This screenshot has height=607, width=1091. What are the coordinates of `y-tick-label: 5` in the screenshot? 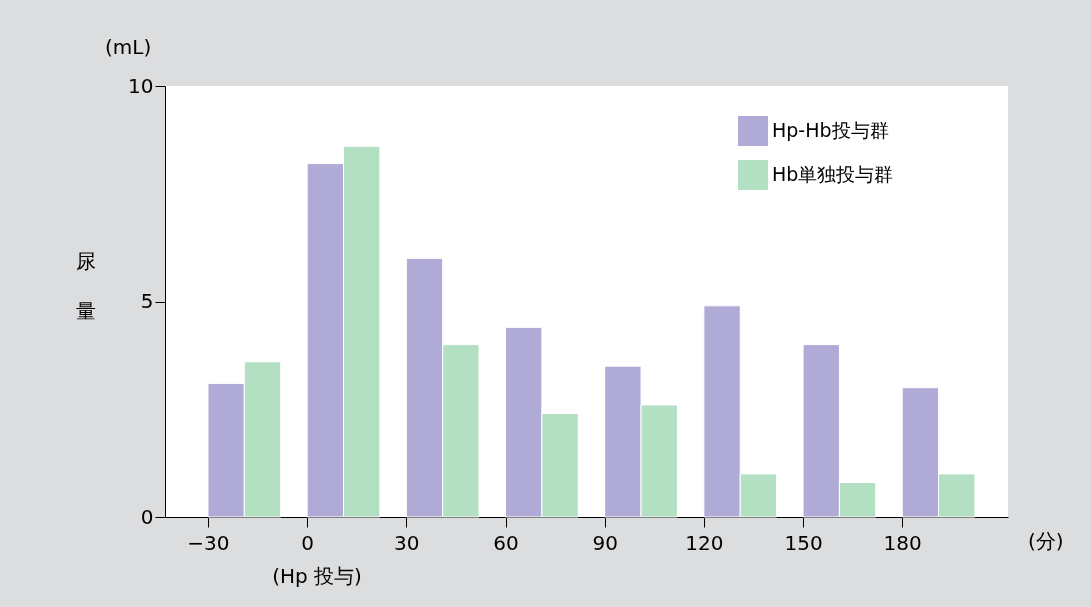 It's located at (147, 301).